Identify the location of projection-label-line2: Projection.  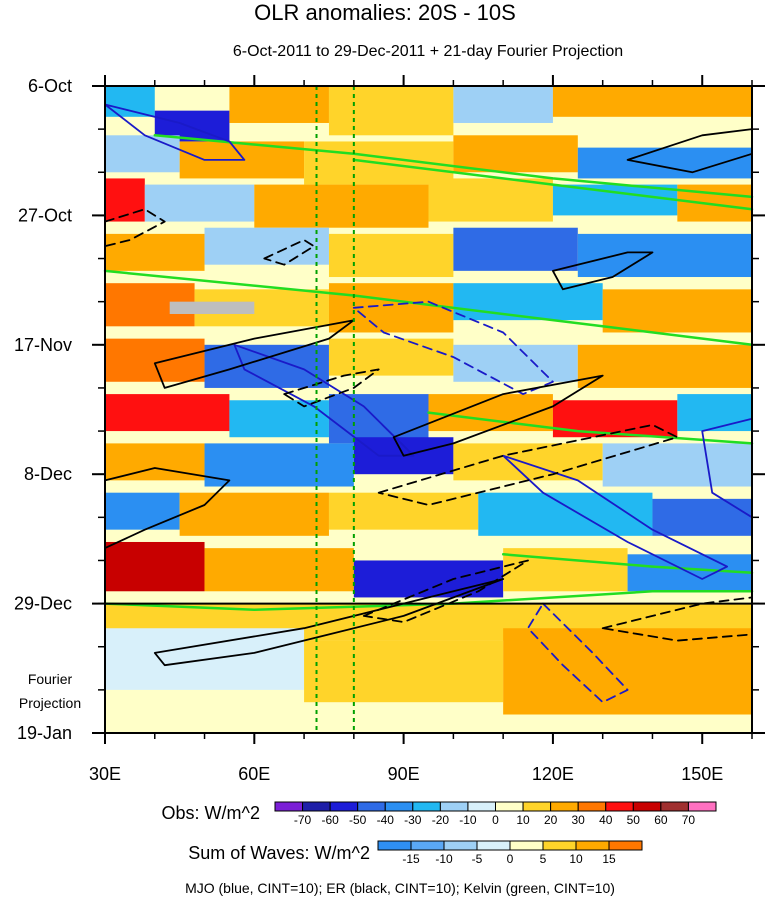
(50, 703).